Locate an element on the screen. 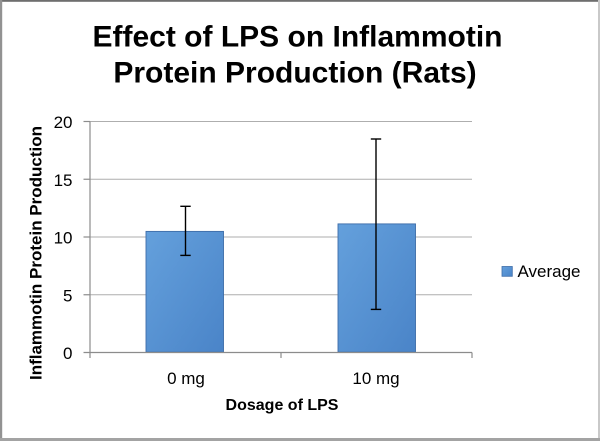  svg-text: 5 is located at coordinates (67, 295).